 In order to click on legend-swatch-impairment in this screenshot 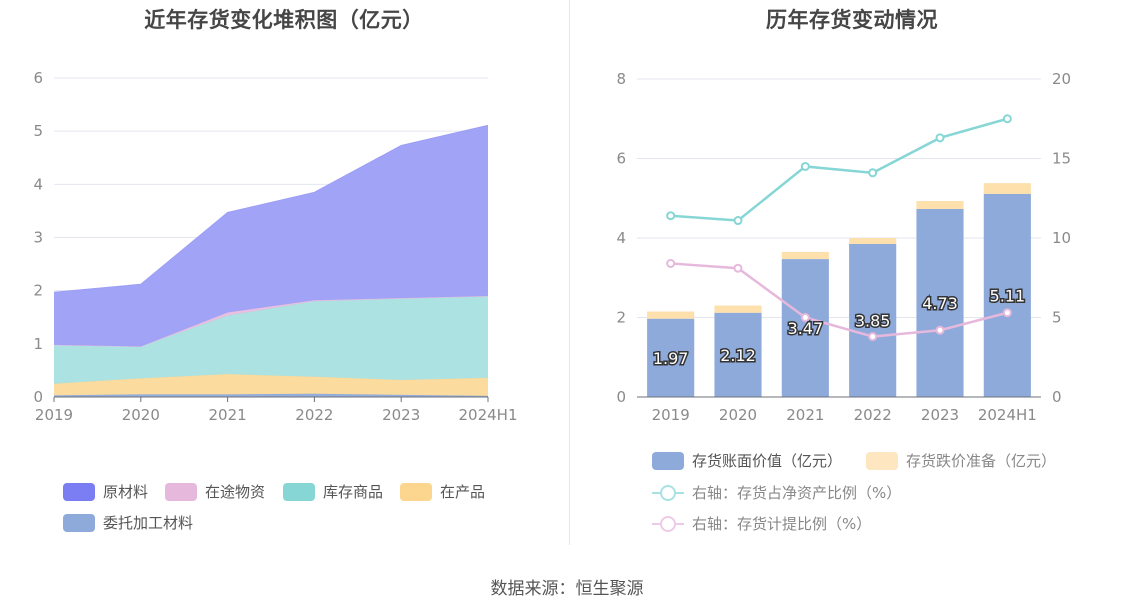, I will do `click(882, 460)`.